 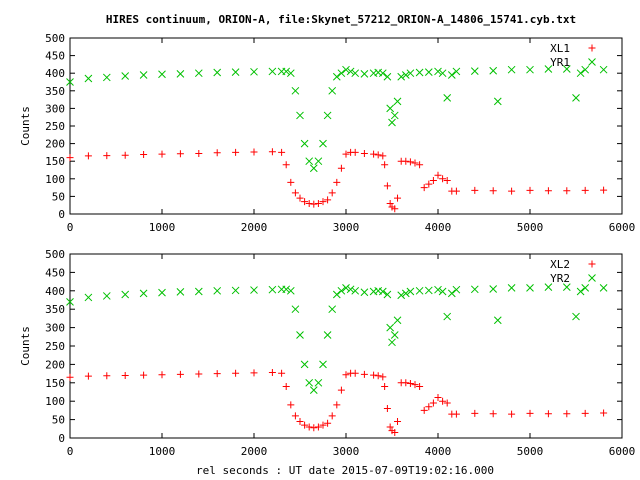 I want to click on x-tick-label: 4000, so click(x=438, y=227).